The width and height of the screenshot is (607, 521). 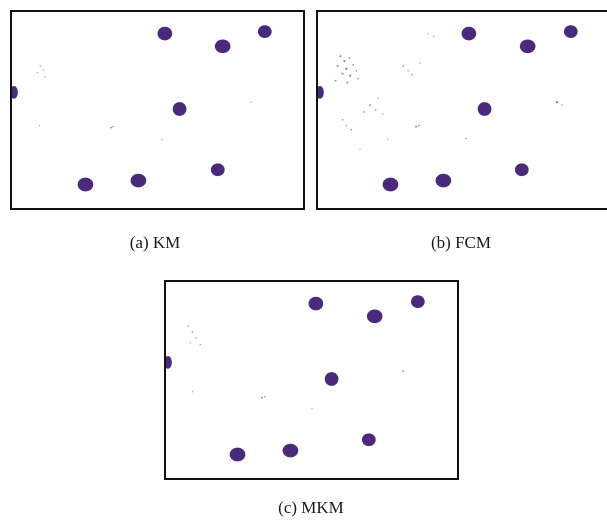 I want to click on km-segmentation-image, so click(x=142, y=108).